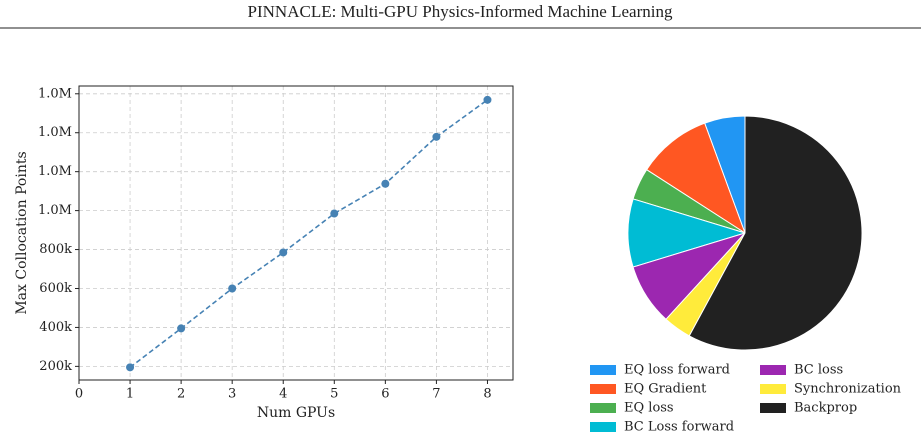 The width and height of the screenshot is (921, 438). Describe the element at coordinates (55, 366) in the screenshot. I see `y-tick-label: 200k` at that location.